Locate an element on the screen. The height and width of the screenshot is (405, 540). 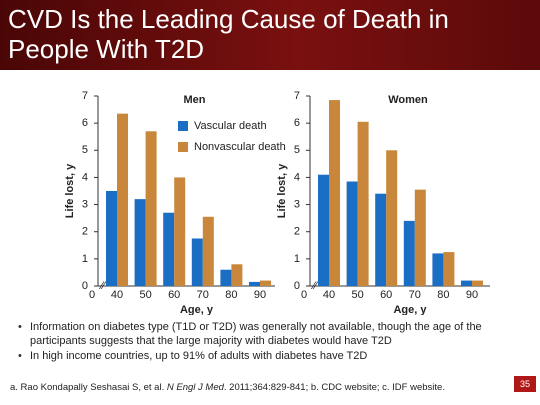
chart-title: Men is located at coordinates (195, 100).